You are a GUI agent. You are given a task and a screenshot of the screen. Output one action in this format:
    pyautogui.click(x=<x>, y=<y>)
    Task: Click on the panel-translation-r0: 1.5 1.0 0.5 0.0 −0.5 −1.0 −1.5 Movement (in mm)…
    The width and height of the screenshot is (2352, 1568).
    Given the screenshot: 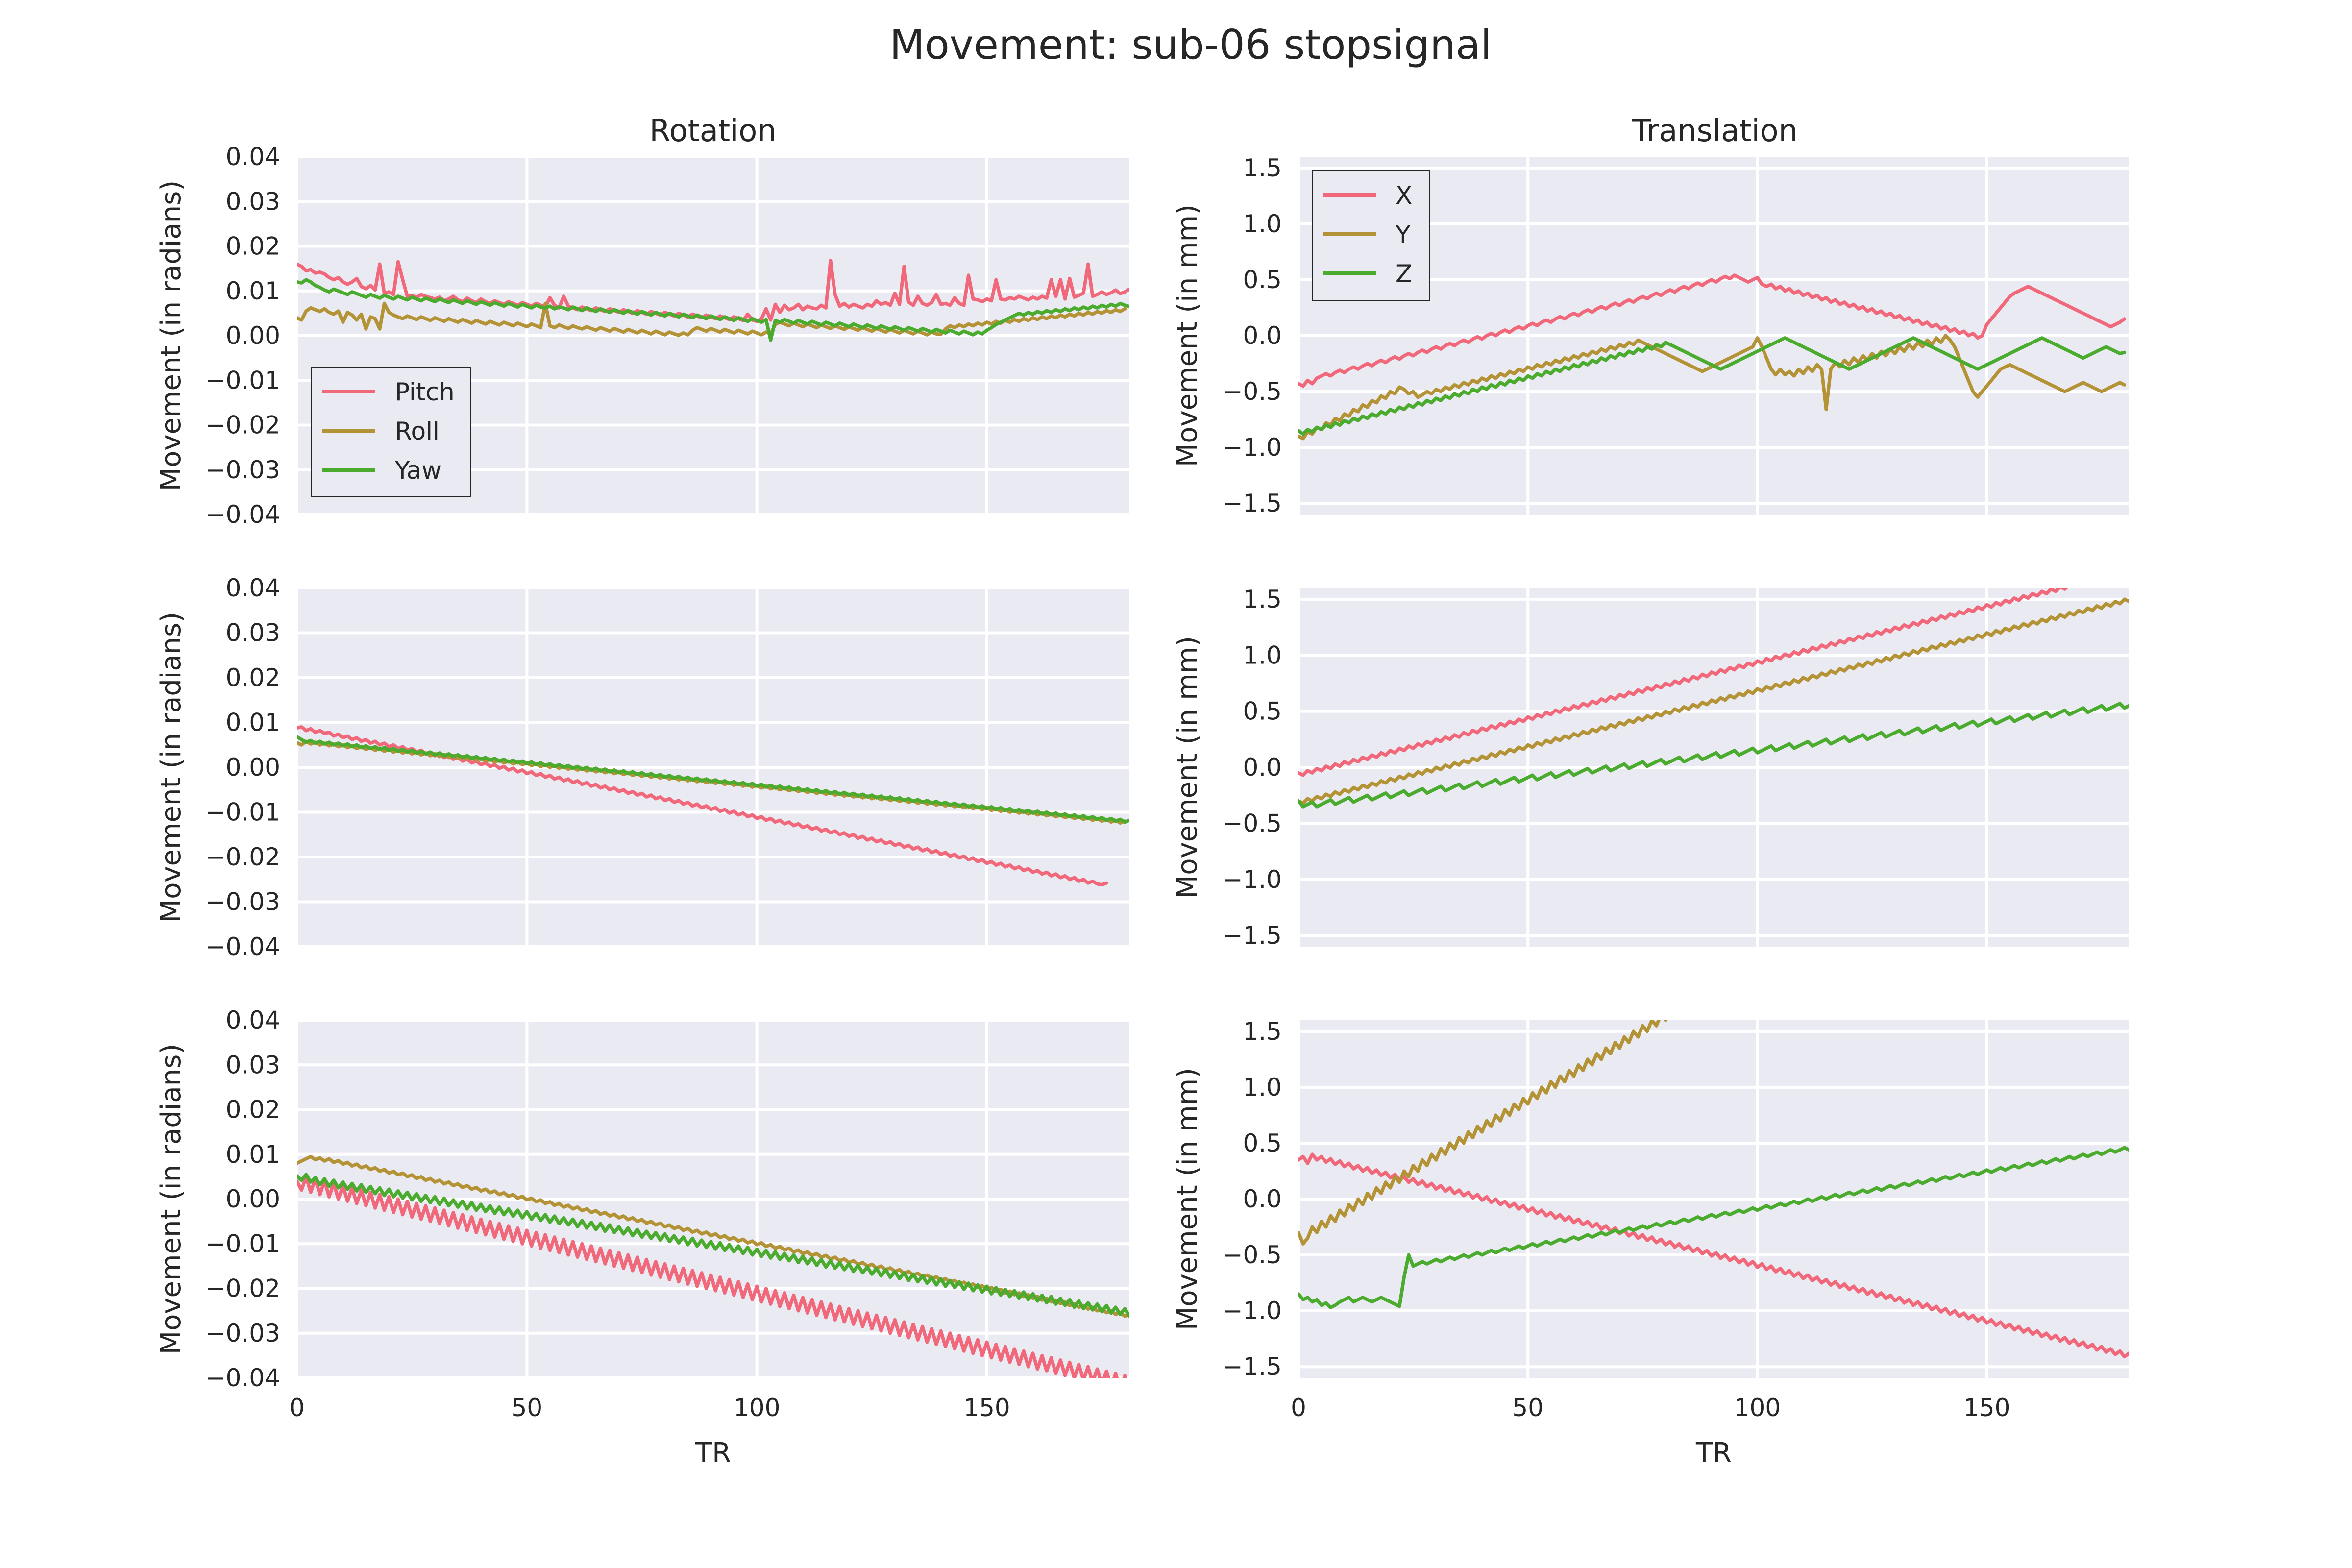 What is the action you would take?
    pyautogui.click(x=1650, y=335)
    